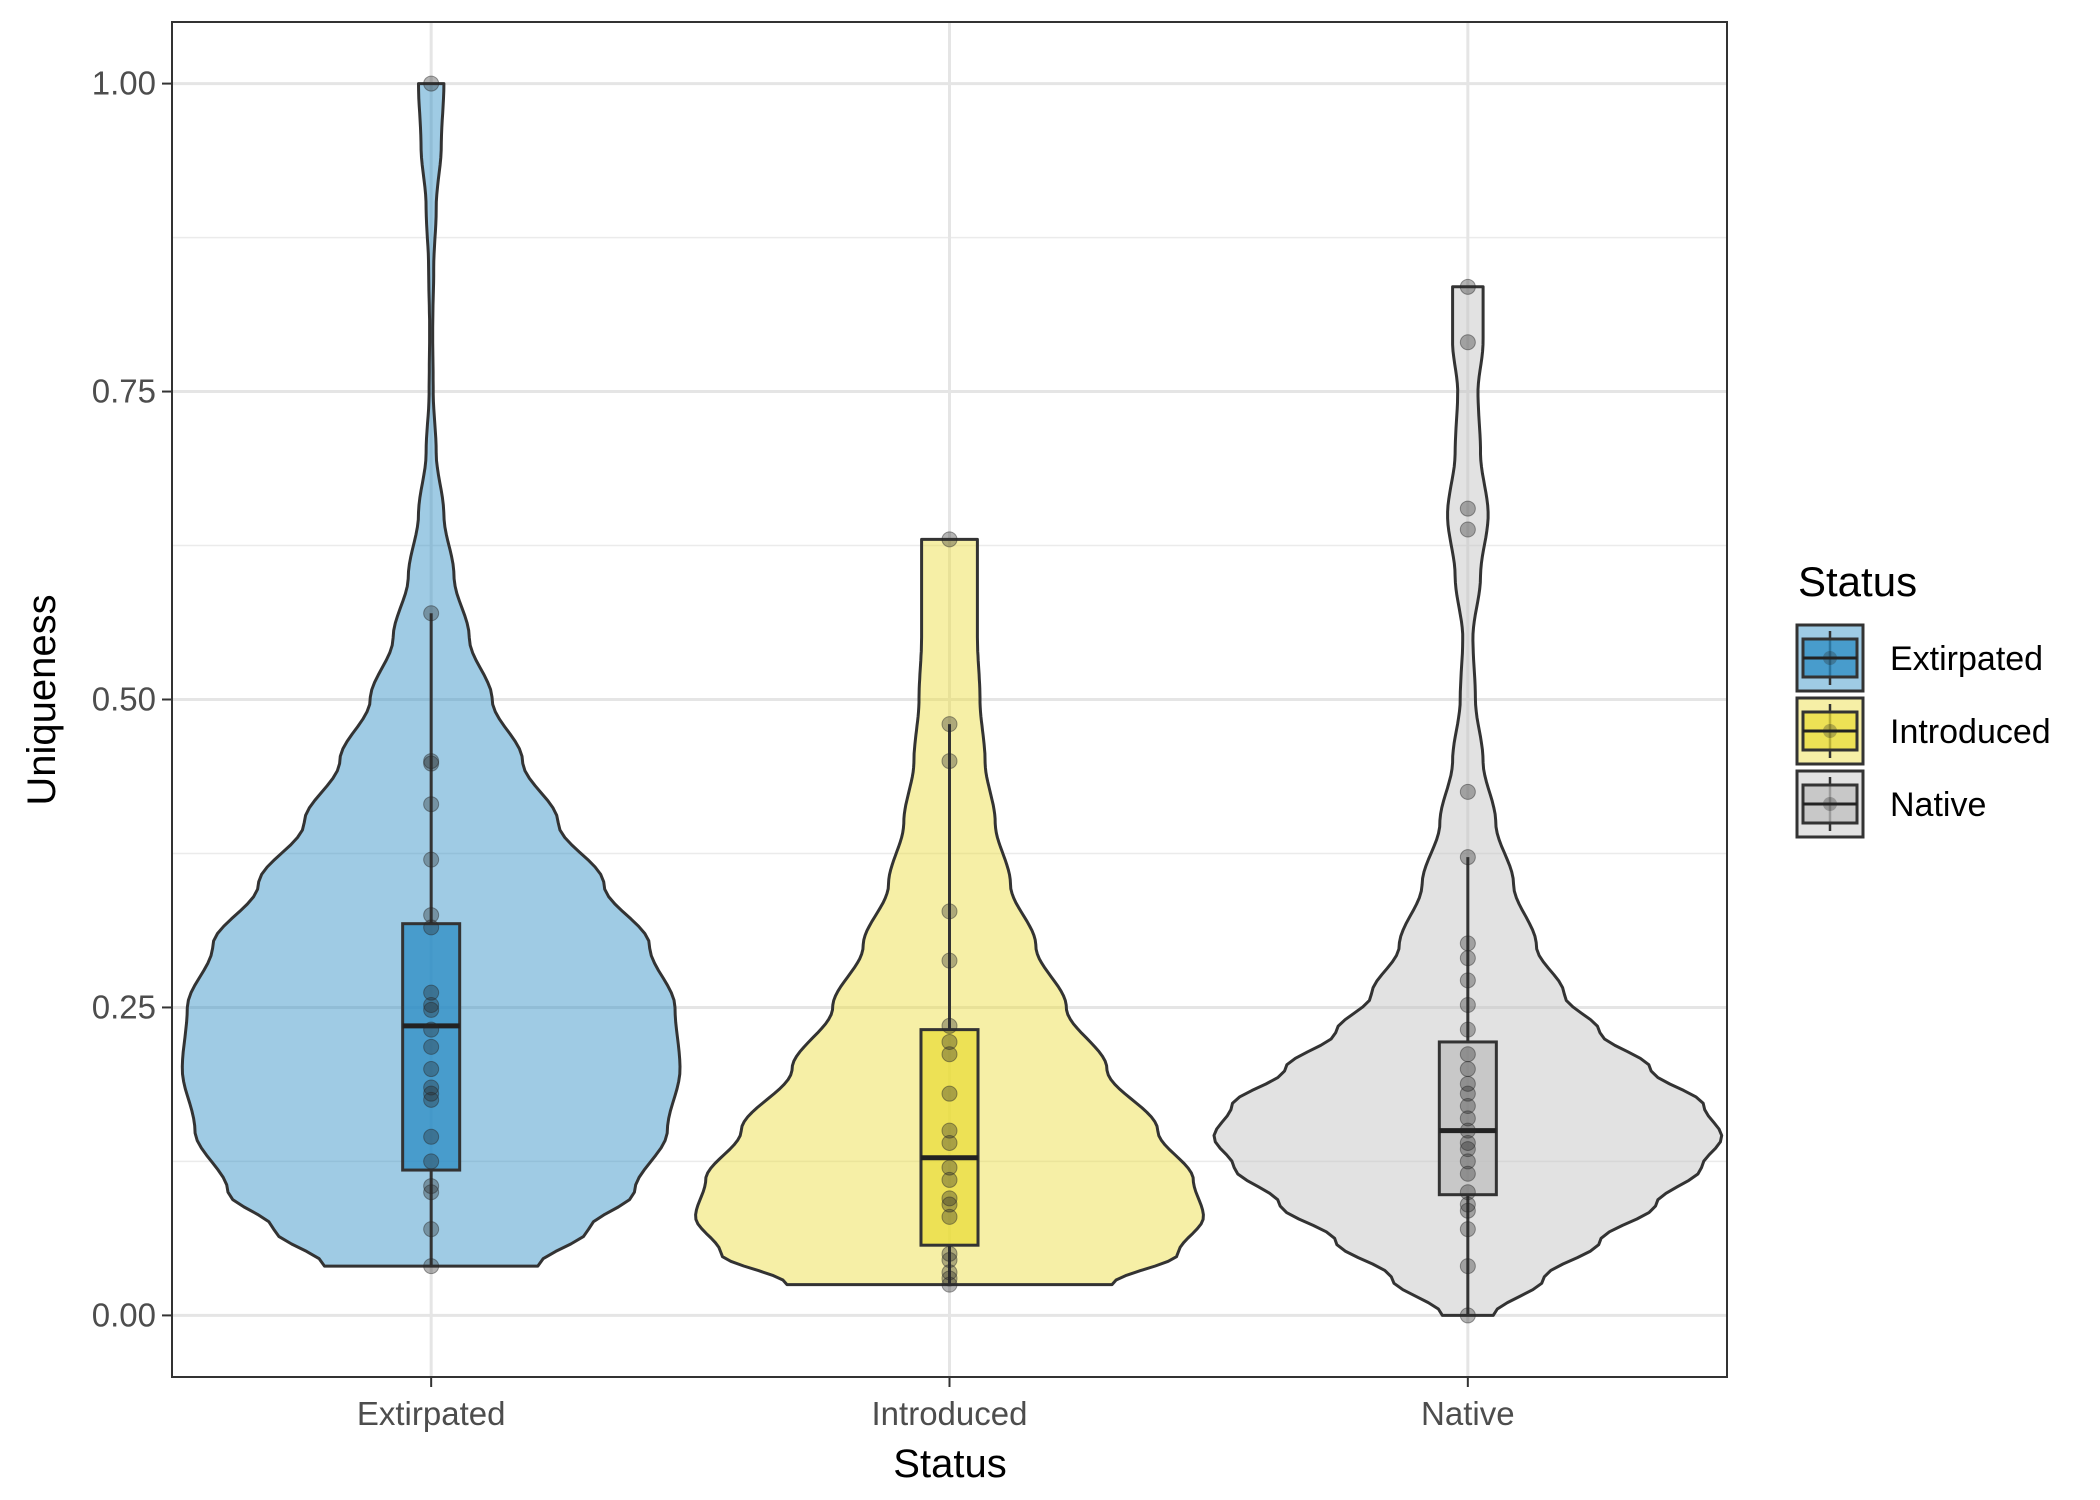 Image resolution: width=2100 pixels, height=1500 pixels. I want to click on legend-item-native: Native, so click(1890, 804).